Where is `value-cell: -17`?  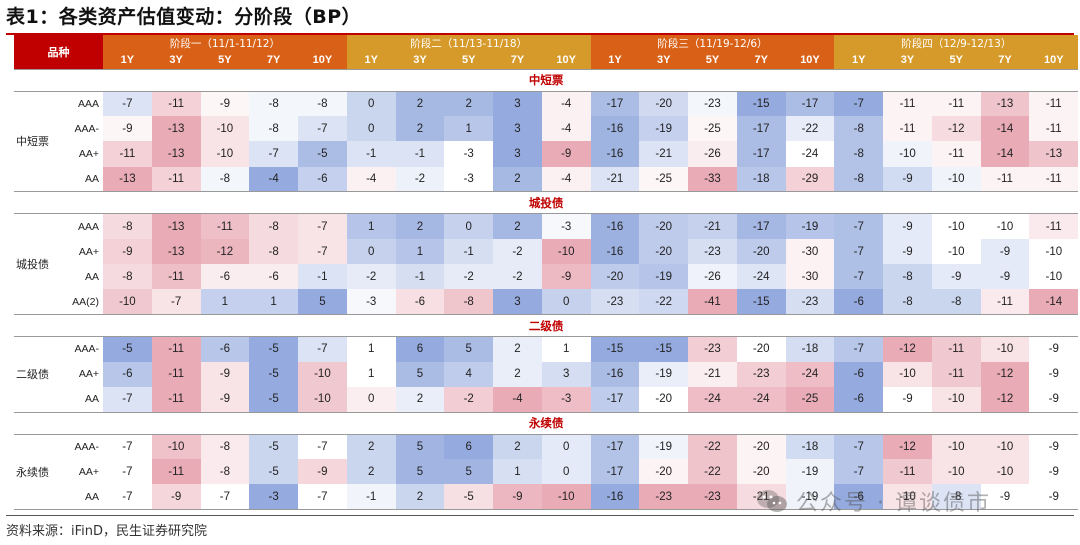 value-cell: -17 is located at coordinates (761, 154).